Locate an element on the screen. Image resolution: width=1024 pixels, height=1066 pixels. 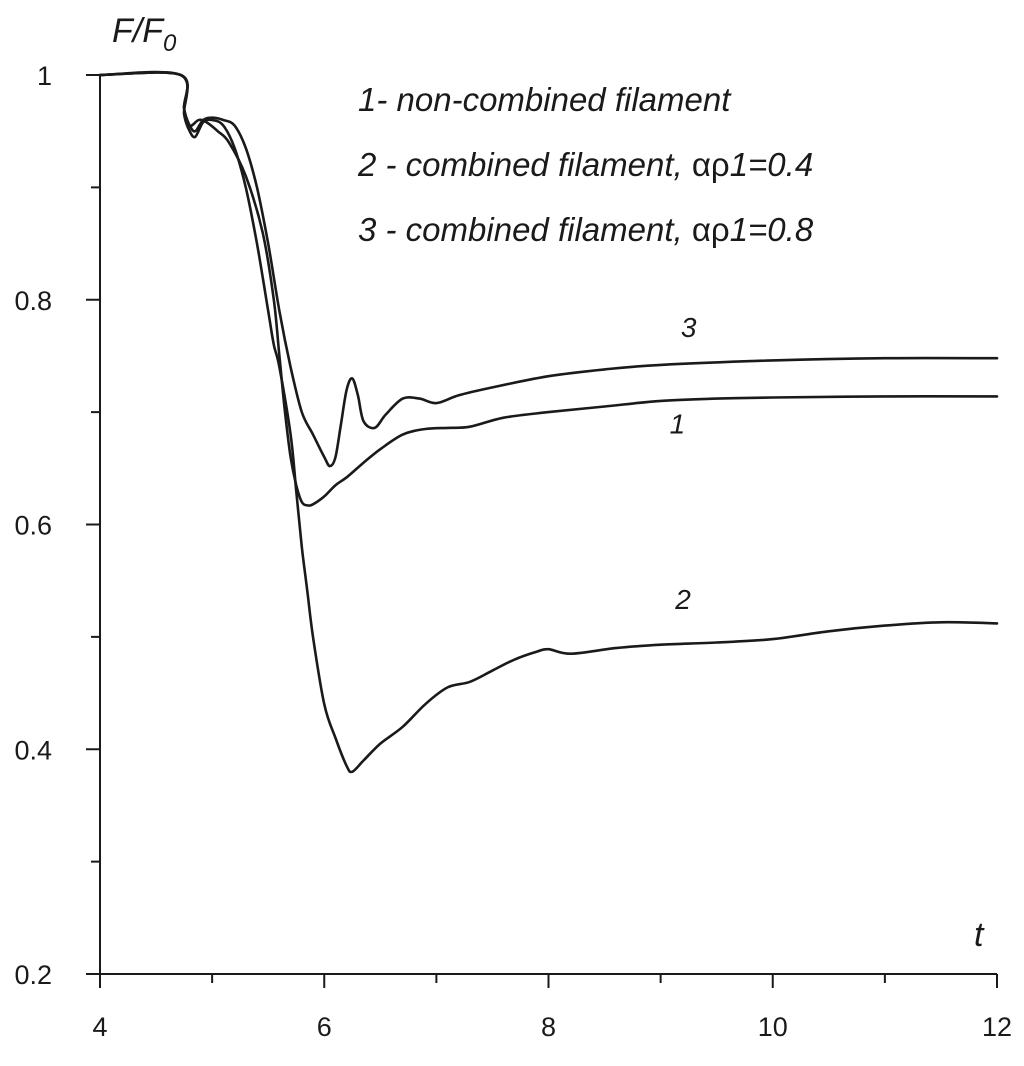
svg-text: F/F0 is located at coordinates (144, 34).